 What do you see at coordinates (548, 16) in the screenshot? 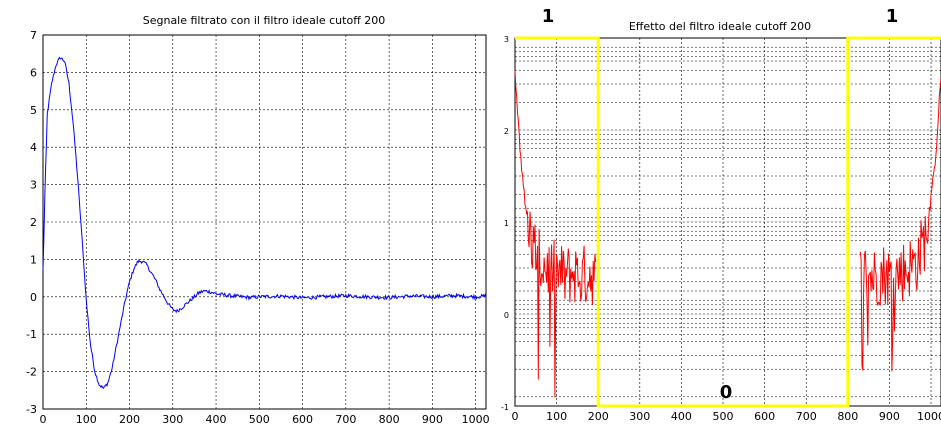
I see `annotation-one-left: 1` at bounding box center [548, 16].